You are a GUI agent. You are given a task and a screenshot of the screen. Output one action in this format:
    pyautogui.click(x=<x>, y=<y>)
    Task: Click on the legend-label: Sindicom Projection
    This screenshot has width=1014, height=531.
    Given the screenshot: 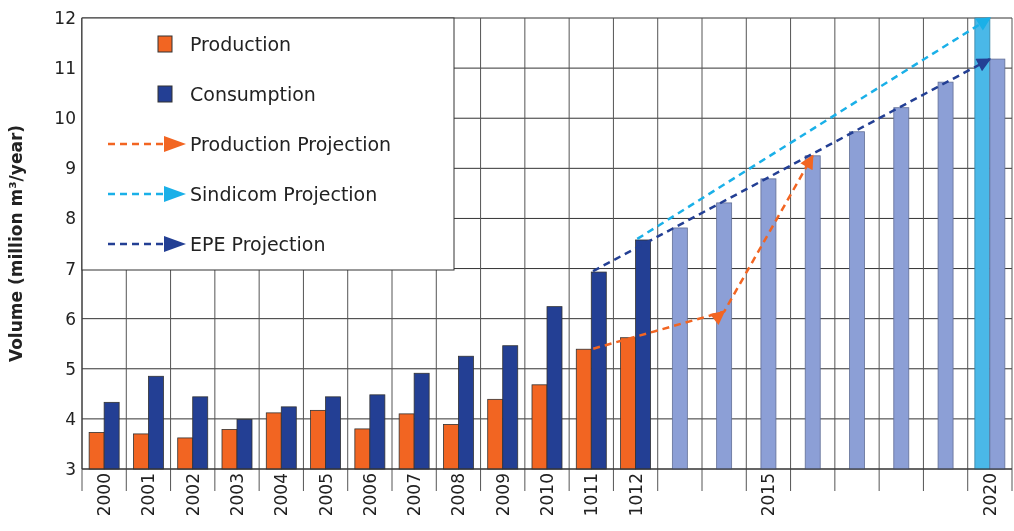 What is the action you would take?
    pyautogui.click(x=284, y=193)
    